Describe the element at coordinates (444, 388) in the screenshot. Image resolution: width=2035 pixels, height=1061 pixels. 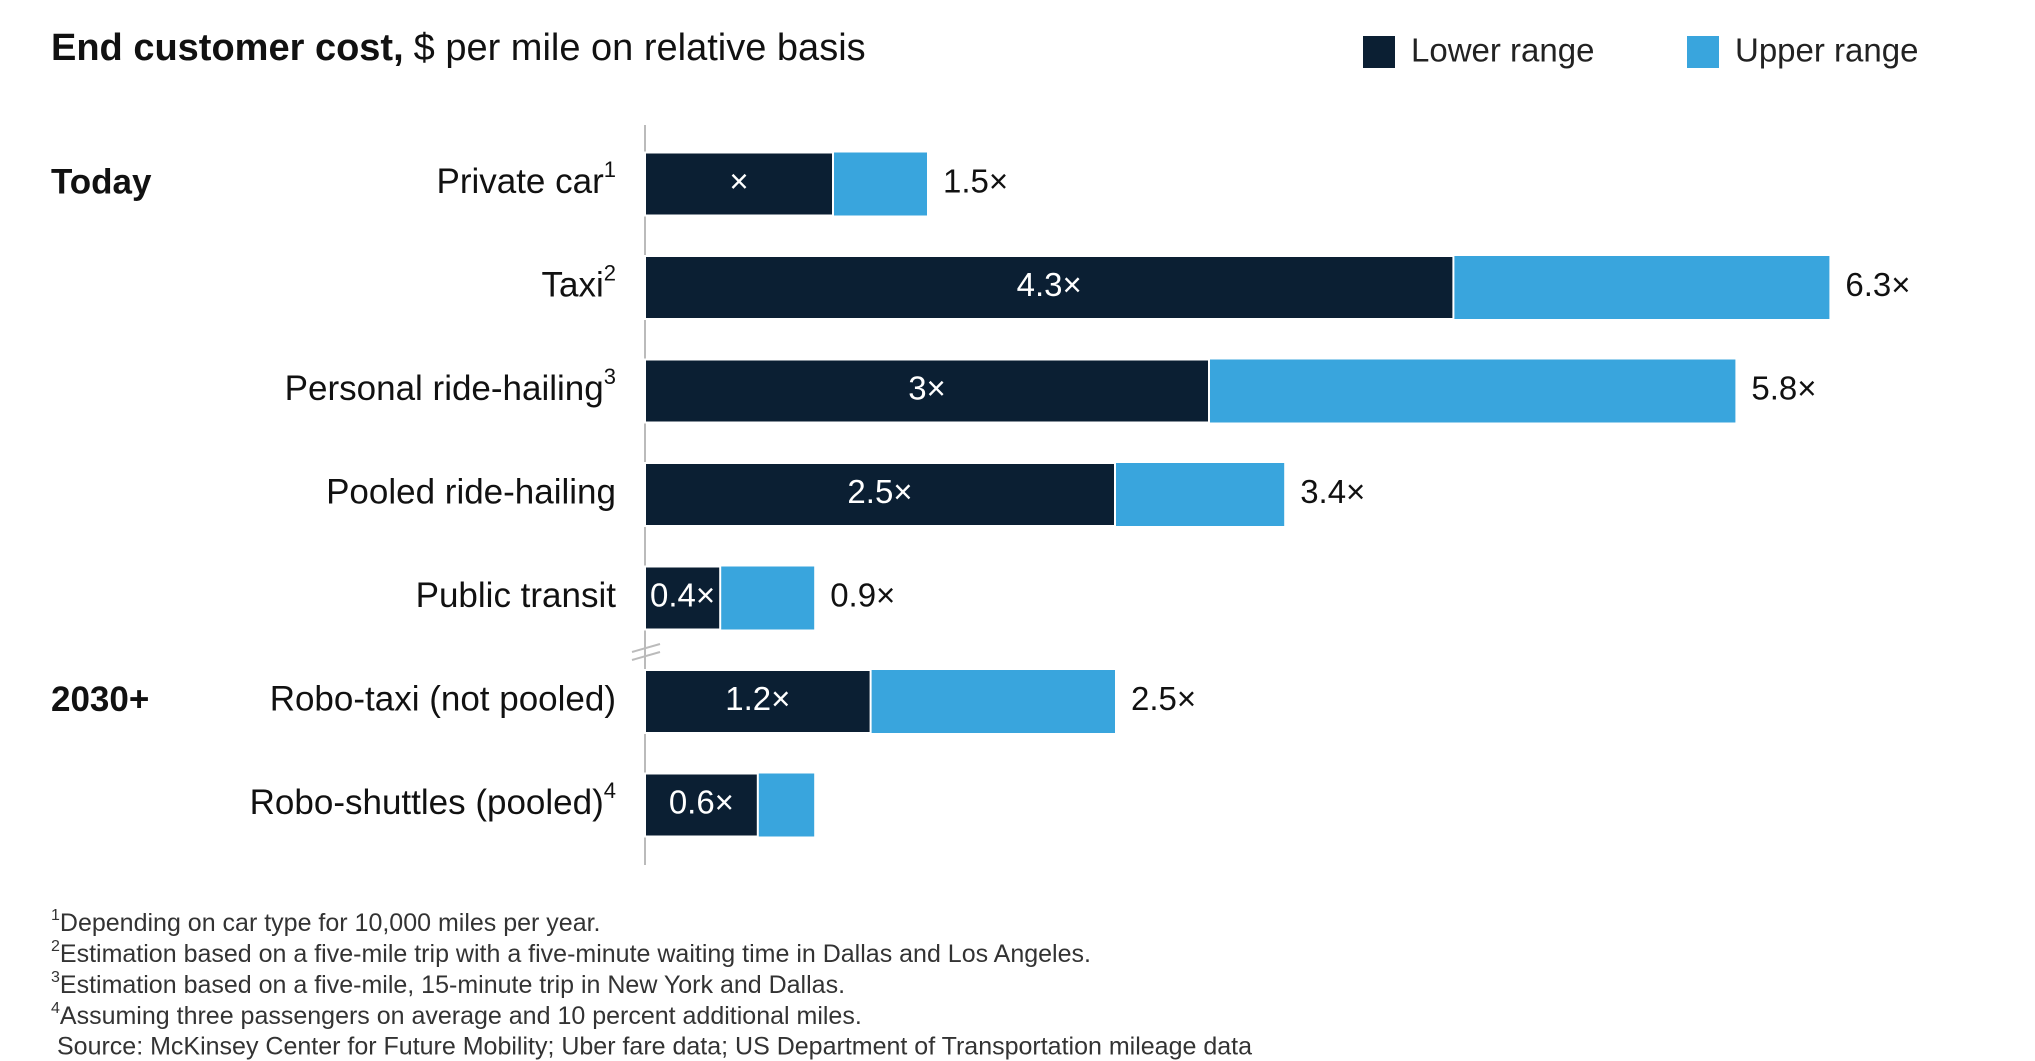
I see `category-name: Personal ride-hailing` at that location.